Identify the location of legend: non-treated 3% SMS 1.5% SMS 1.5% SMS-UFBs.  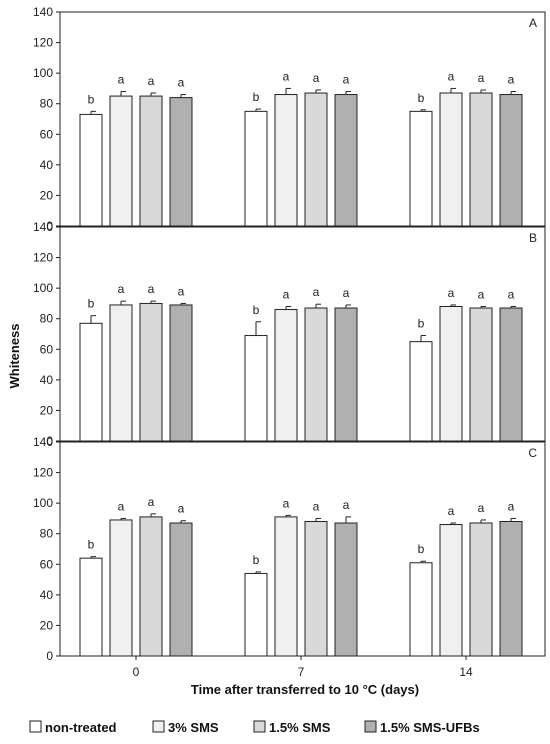
(254, 727).